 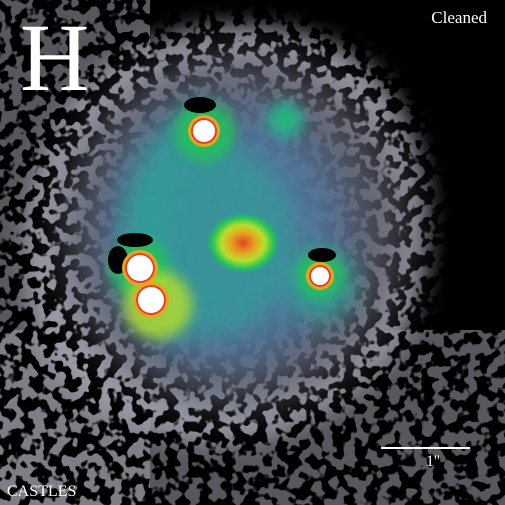 What do you see at coordinates (433, 461) in the screenshot?
I see `scale-bar-label: 1''` at bounding box center [433, 461].